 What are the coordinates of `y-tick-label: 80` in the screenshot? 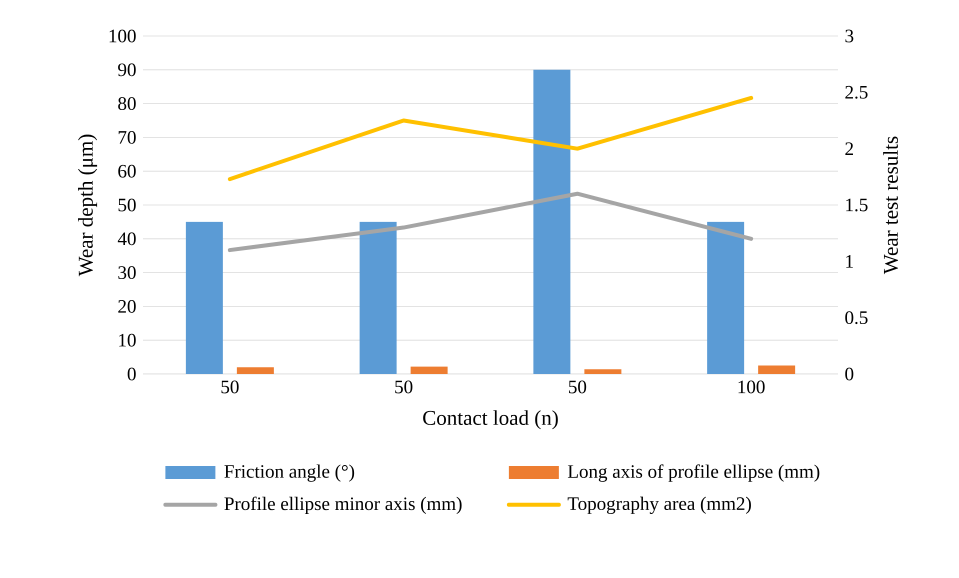 It's located at (127, 103).